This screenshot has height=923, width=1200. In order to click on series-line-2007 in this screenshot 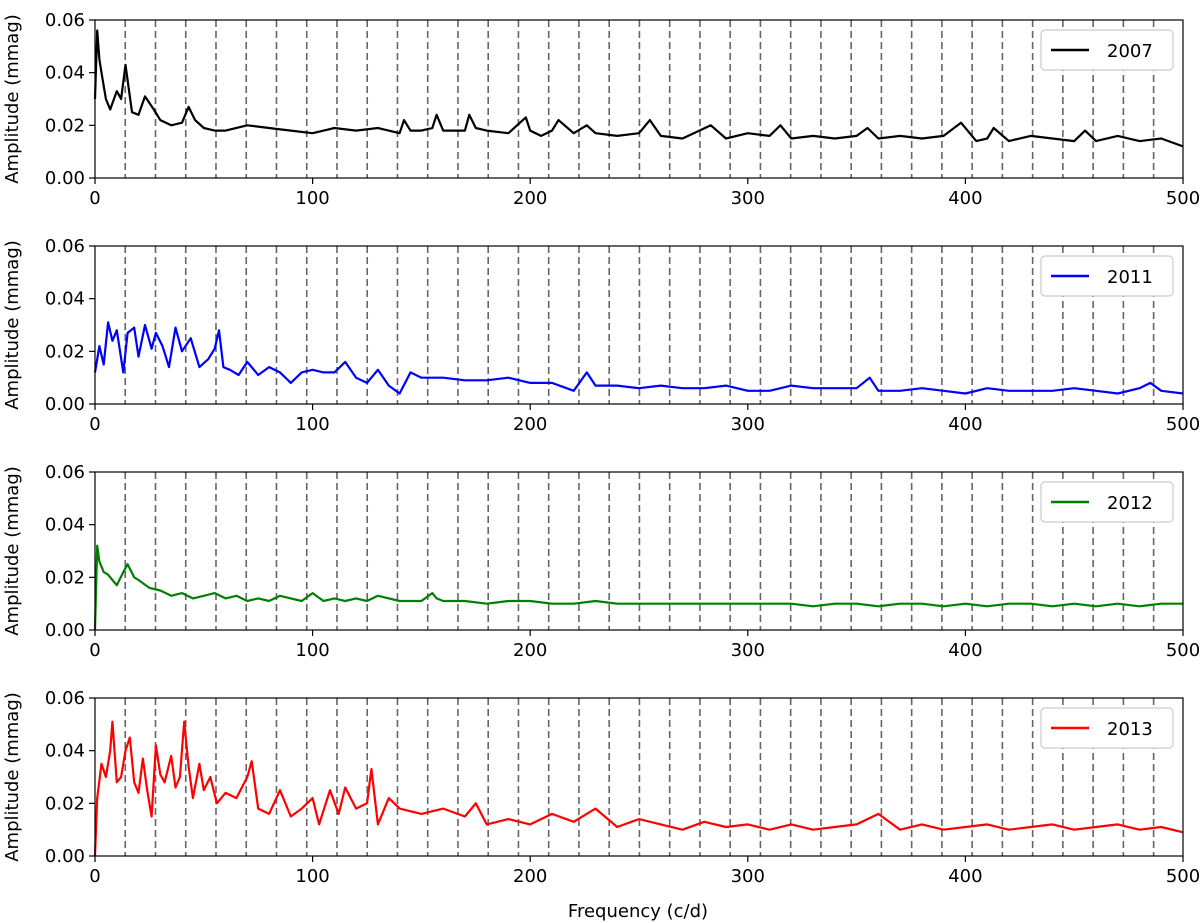, I will do `click(638, 88)`.